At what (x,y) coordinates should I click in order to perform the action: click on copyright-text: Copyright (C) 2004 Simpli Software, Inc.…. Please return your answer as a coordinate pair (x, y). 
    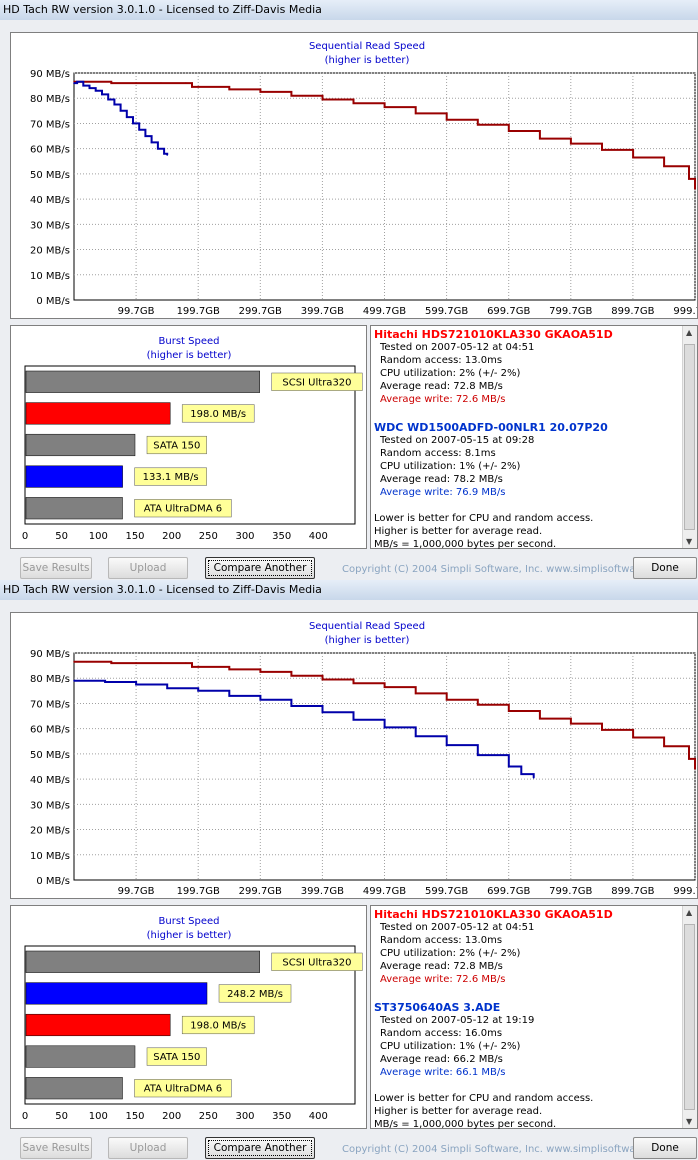
    Looking at the image, I should click on (506, 569).